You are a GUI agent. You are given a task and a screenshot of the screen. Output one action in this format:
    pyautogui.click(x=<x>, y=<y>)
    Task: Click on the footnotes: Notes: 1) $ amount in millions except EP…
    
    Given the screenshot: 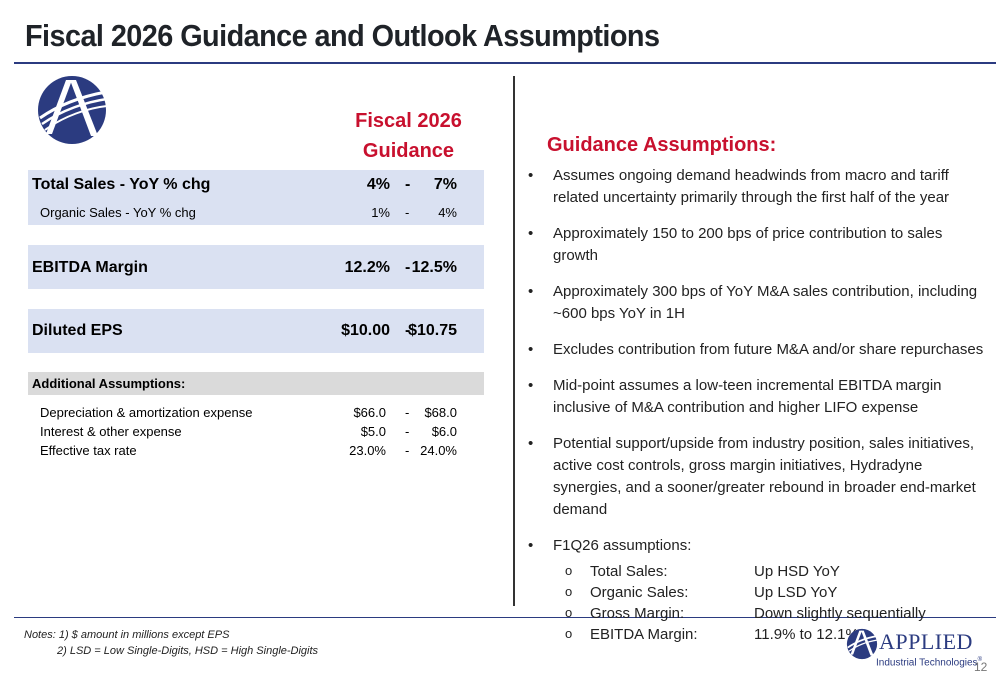 What is the action you would take?
    pyautogui.click(x=171, y=643)
    